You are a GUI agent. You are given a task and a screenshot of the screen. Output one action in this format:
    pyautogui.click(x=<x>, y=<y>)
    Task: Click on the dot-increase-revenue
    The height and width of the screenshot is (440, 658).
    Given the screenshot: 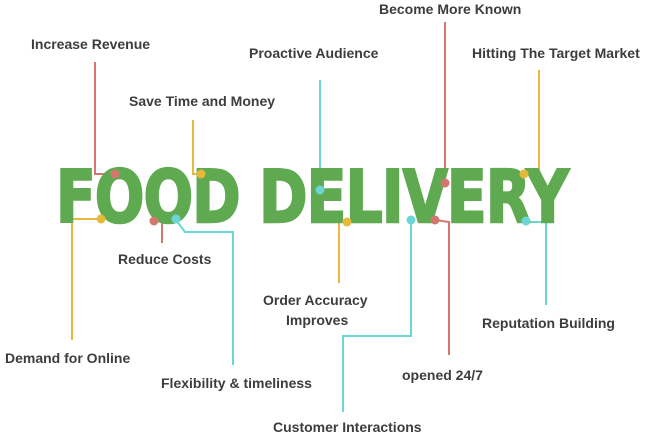 What is the action you would take?
    pyautogui.click(x=115, y=174)
    